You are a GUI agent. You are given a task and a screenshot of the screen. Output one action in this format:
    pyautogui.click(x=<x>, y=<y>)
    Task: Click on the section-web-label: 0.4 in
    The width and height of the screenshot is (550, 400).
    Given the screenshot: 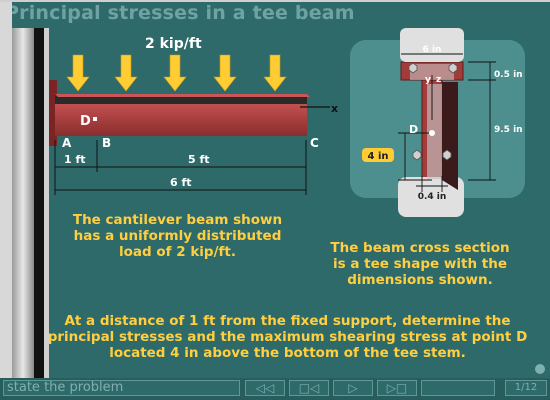 What is the action you would take?
    pyautogui.click(x=432, y=197)
    